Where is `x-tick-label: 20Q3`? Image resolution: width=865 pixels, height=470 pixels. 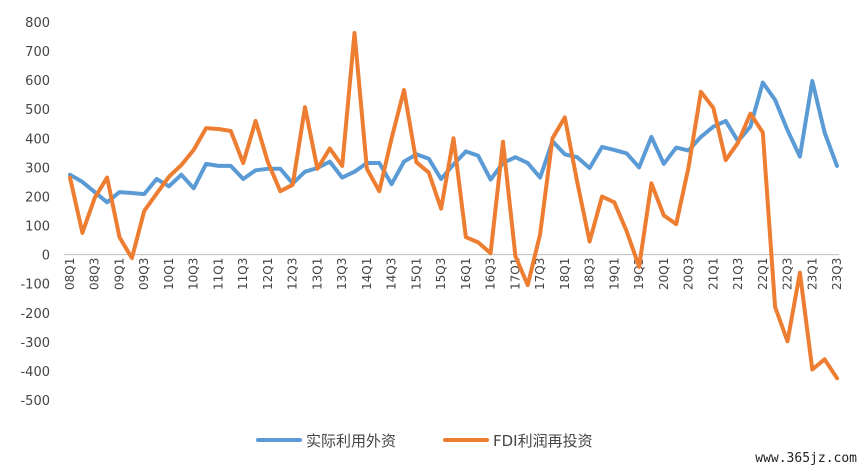 x-tick-label: 20Q3 is located at coordinates (689, 274).